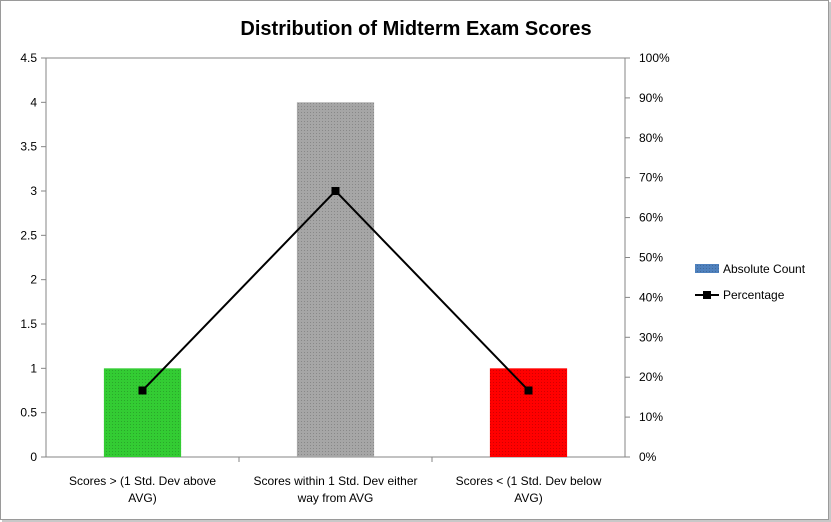 Image resolution: width=831 pixels, height=522 pixels. I want to click on right-axis-tick-label: 20%, so click(651, 377).